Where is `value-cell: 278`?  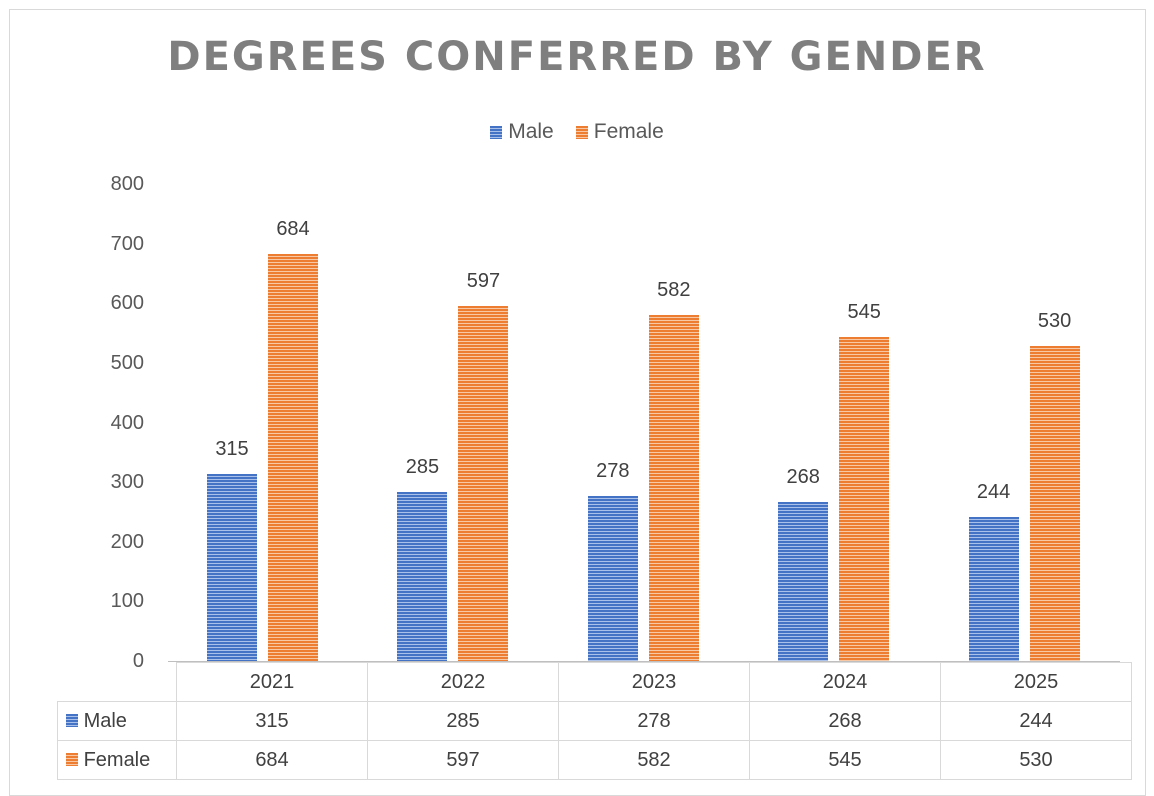
value-cell: 278 is located at coordinates (654, 721).